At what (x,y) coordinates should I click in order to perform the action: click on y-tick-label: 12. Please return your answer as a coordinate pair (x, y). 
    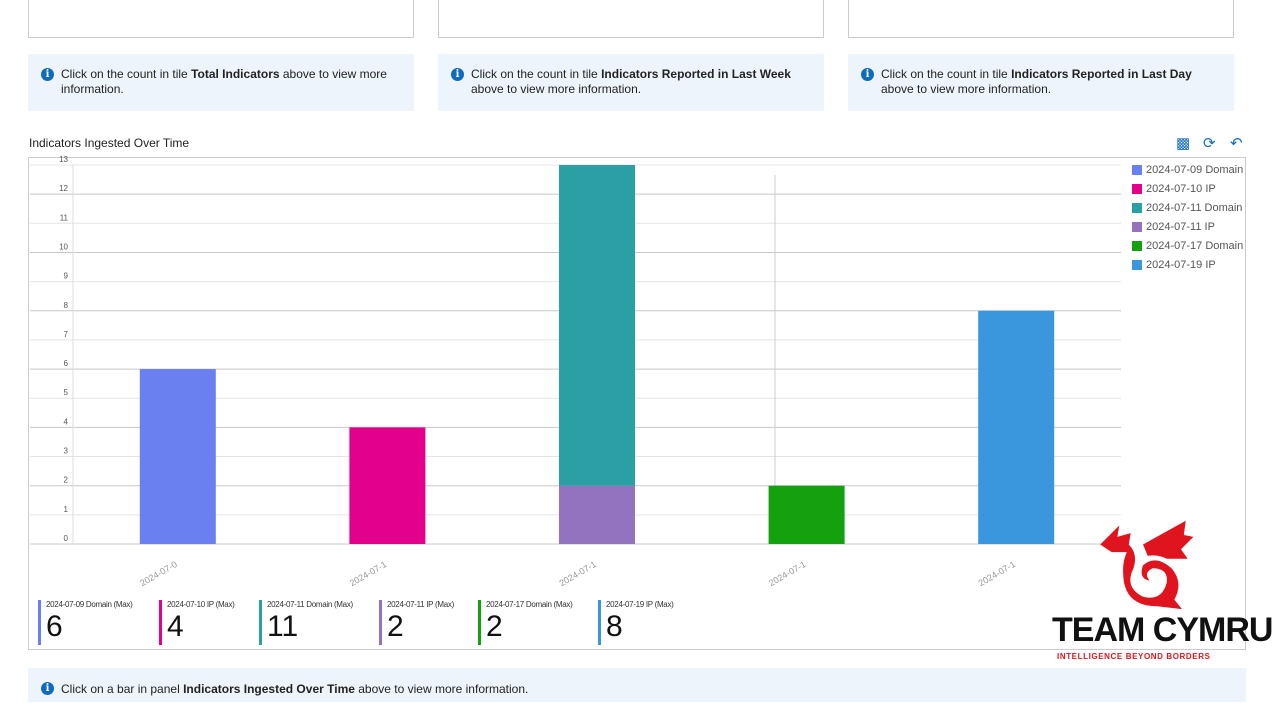
    Looking at the image, I should click on (63, 188).